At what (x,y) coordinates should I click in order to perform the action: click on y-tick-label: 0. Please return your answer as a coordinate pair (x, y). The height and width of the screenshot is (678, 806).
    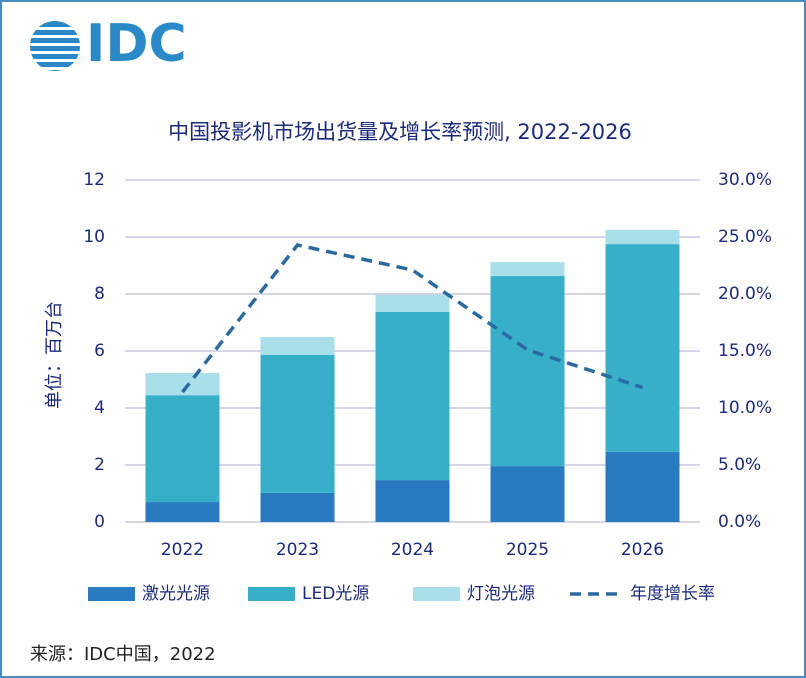
    Looking at the image, I should click on (99, 522).